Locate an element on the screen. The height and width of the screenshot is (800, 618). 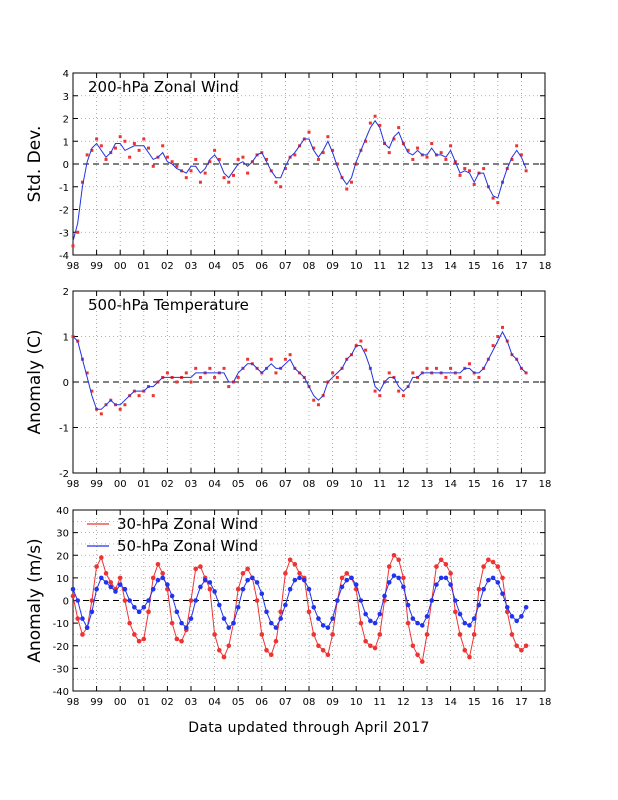
y-tick-label: 10 is located at coordinates (62, 579).